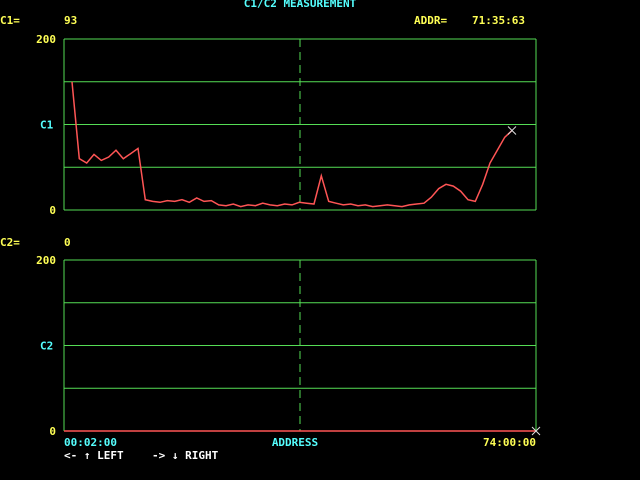 The image size is (640, 480). I want to click on right-key: -> ↓ RIGHT, so click(185, 455).